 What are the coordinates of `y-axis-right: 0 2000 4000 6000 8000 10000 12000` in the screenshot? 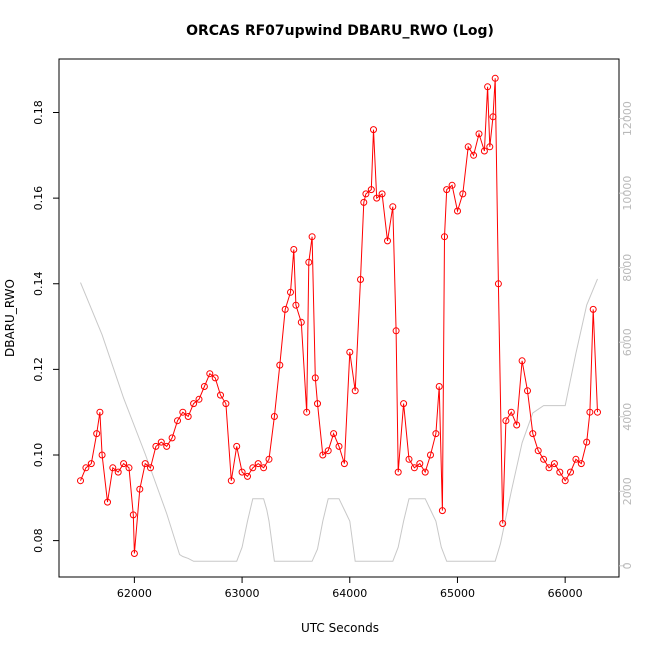 It's located at (626, 335).